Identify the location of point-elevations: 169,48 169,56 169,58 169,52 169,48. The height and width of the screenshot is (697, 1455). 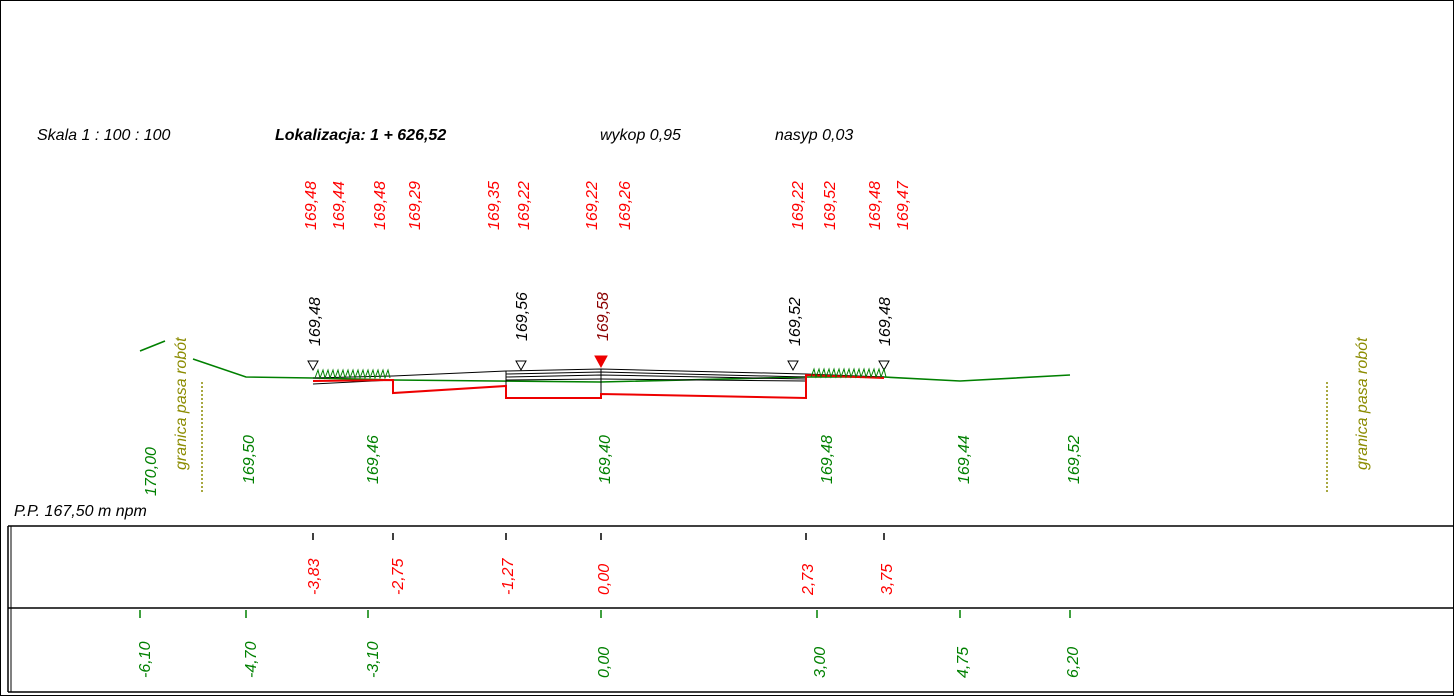
(600, 319).